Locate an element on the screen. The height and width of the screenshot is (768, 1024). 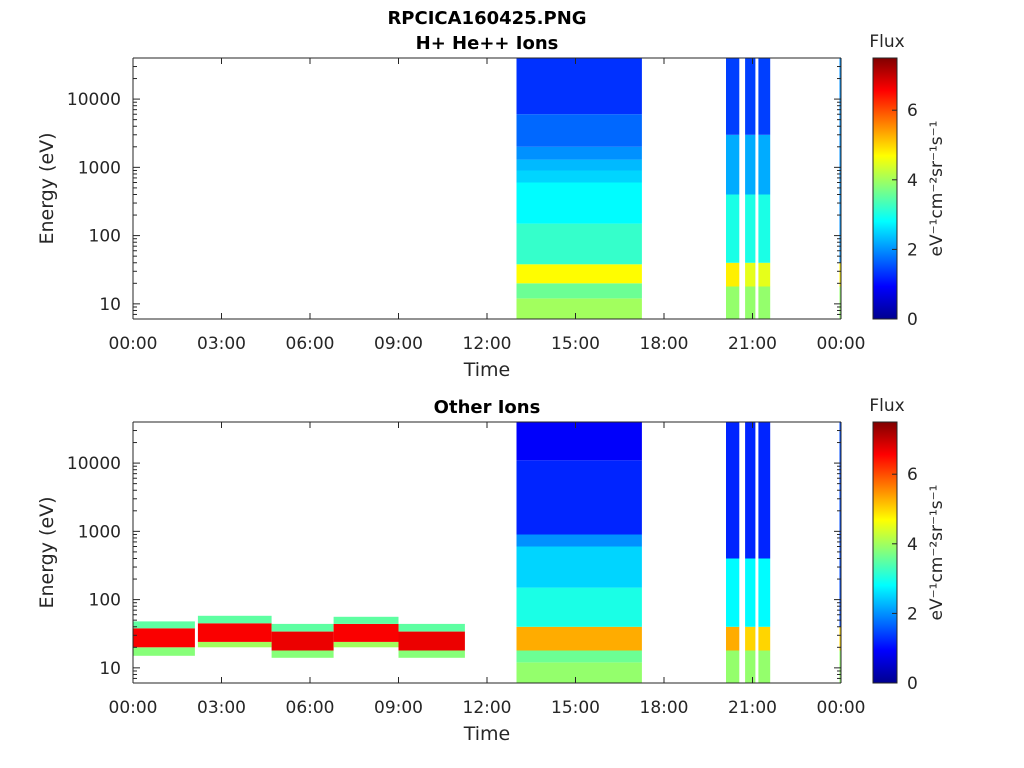
panel-title: Other Ions is located at coordinates (487, 407).